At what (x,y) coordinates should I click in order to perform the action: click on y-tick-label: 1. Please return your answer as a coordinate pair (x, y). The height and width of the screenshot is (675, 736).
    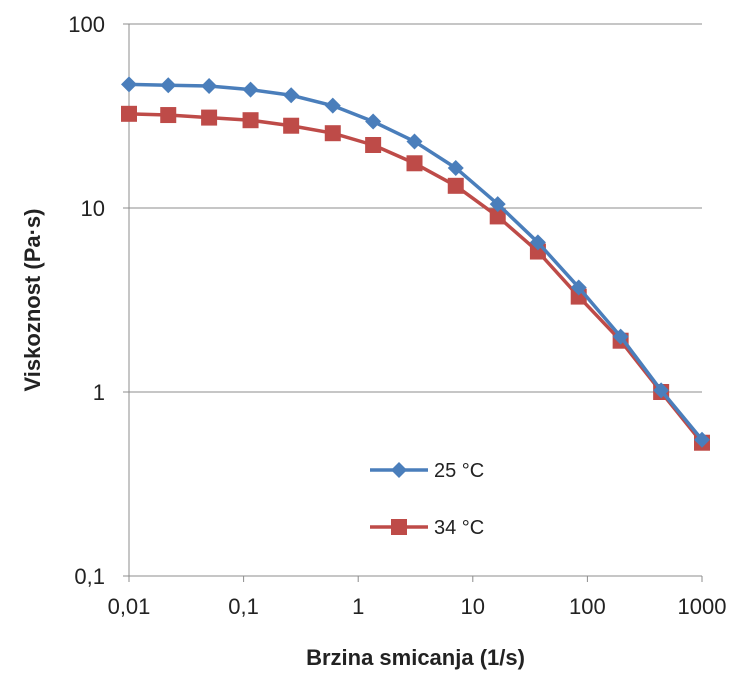
    Looking at the image, I should click on (99, 392).